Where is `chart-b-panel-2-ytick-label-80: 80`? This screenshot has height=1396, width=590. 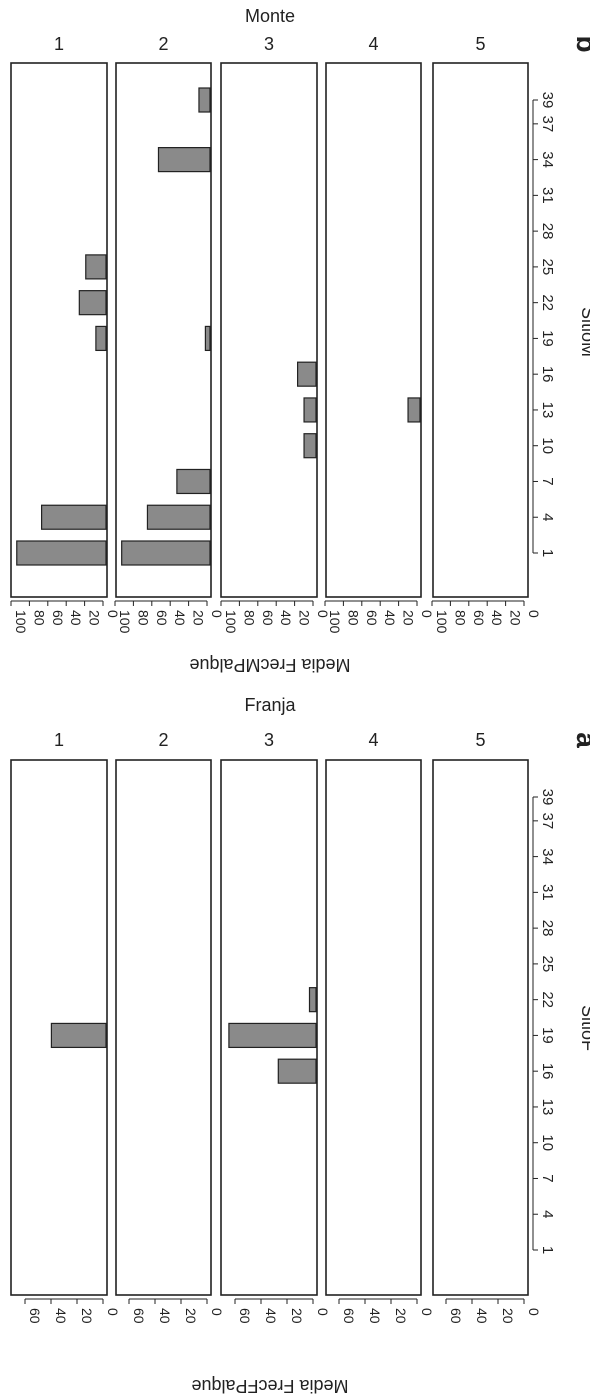 chart-b-panel-2-ytick-label-80: 80 is located at coordinates (143, 618).